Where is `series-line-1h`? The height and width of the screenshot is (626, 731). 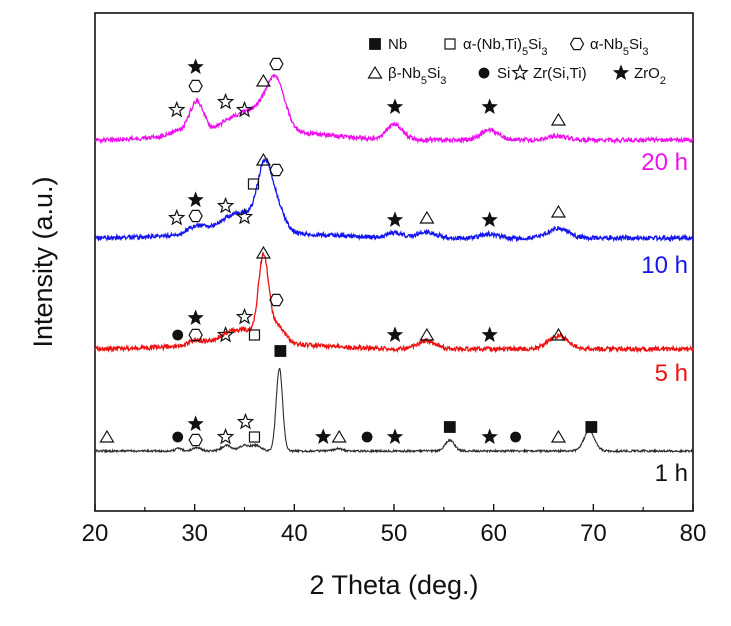 series-line-1h is located at coordinates (394, 411).